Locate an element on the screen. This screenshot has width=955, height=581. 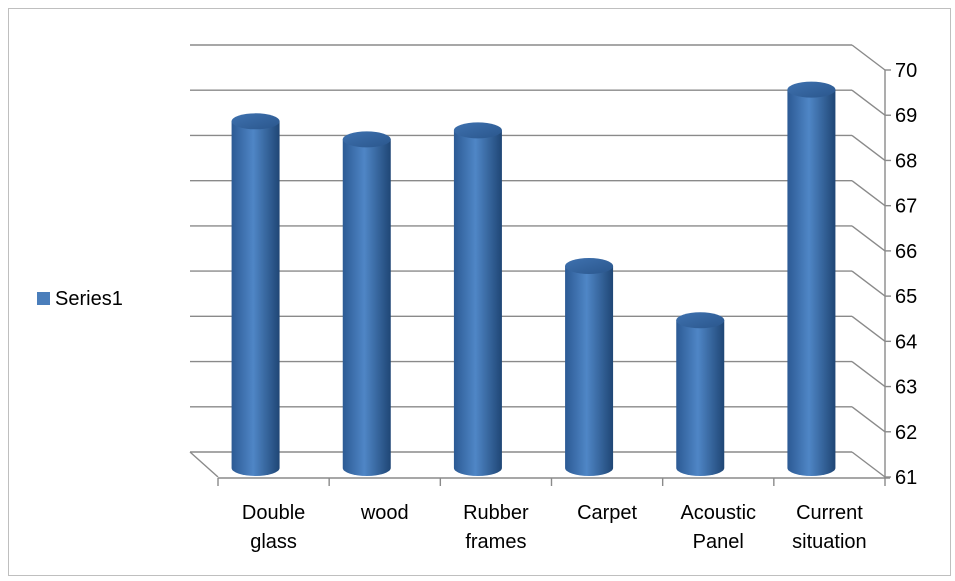
x-tick-label: Double glass is located at coordinates (273, 527).